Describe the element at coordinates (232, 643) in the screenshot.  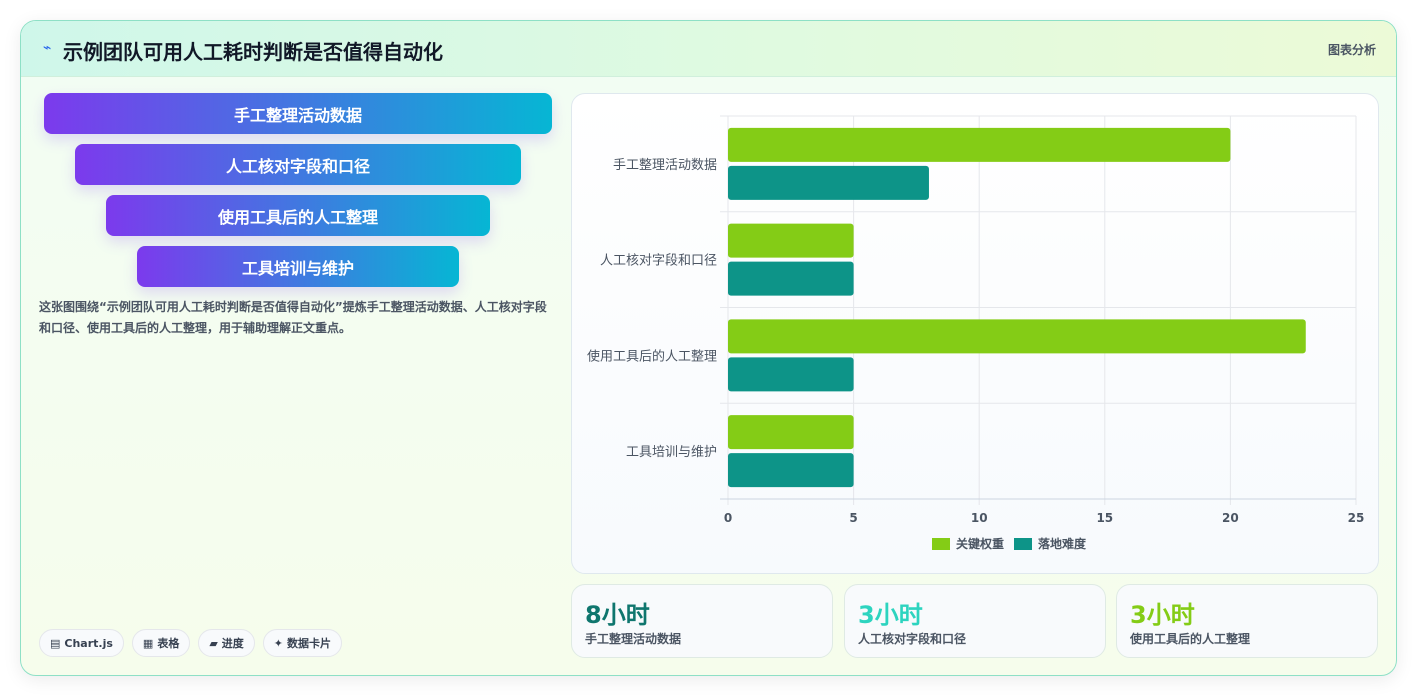
I see `chip-label: 进度` at that location.